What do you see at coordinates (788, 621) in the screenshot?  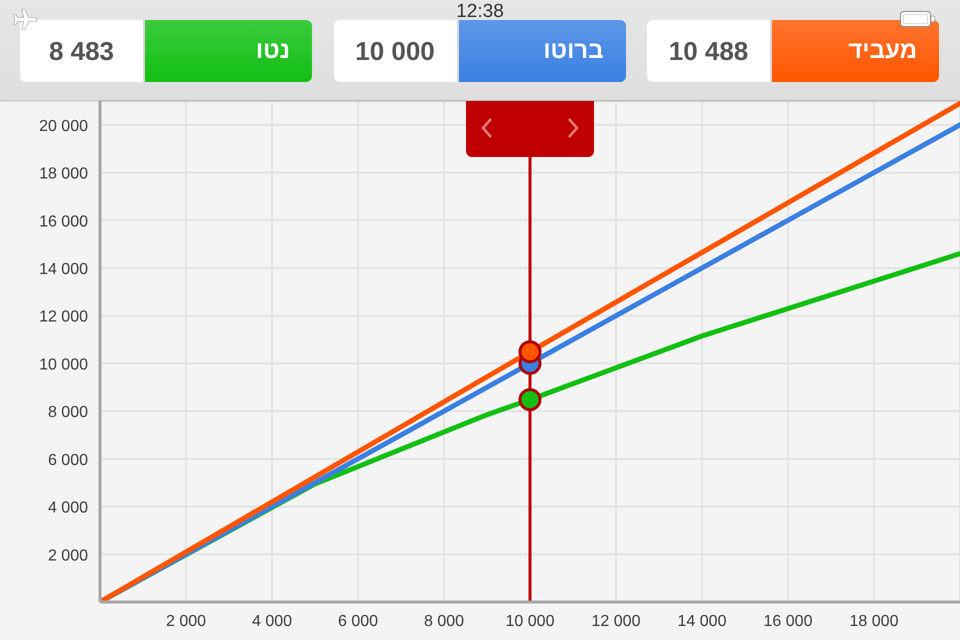 I see `x-tick-label: 16 000` at bounding box center [788, 621].